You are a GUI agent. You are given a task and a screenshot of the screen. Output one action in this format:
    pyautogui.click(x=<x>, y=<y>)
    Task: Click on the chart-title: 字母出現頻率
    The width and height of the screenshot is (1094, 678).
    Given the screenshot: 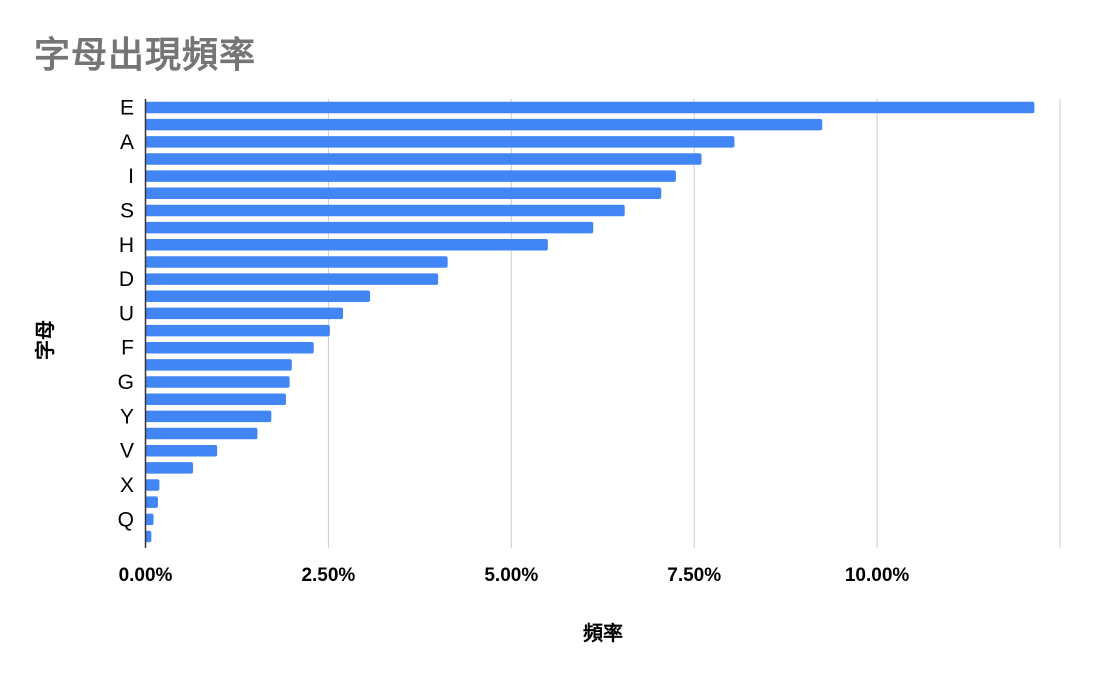 What is the action you would take?
    pyautogui.click(x=145, y=55)
    